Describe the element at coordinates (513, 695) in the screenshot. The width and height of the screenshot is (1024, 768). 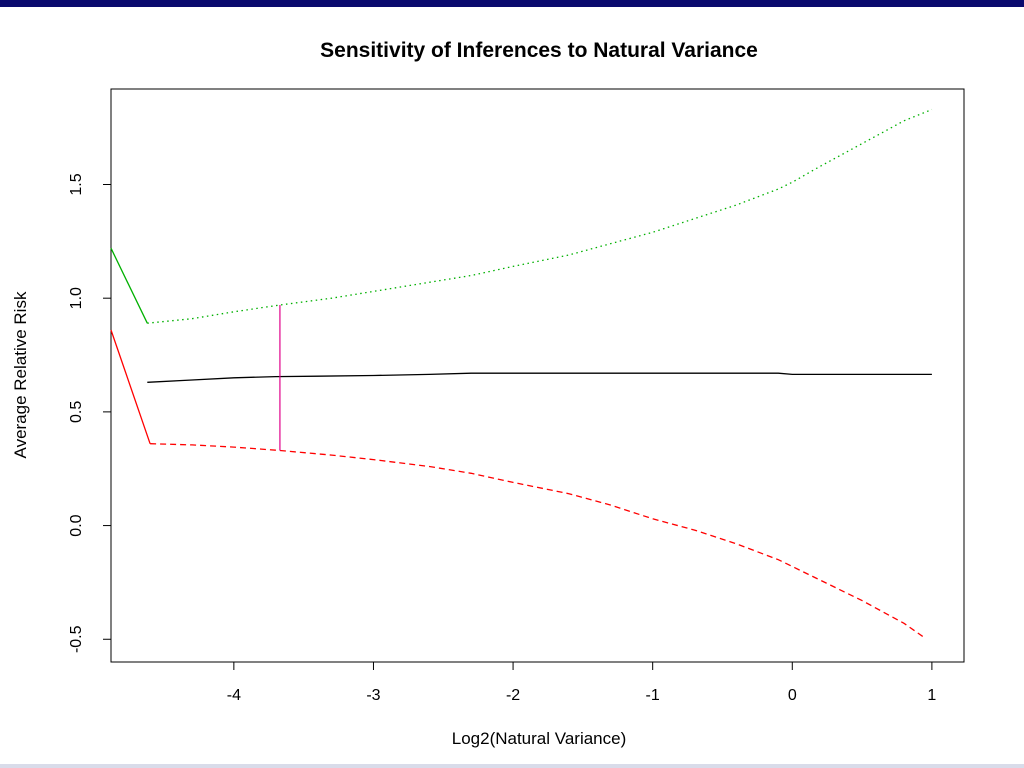
I see `x-tick-label: -2` at that location.